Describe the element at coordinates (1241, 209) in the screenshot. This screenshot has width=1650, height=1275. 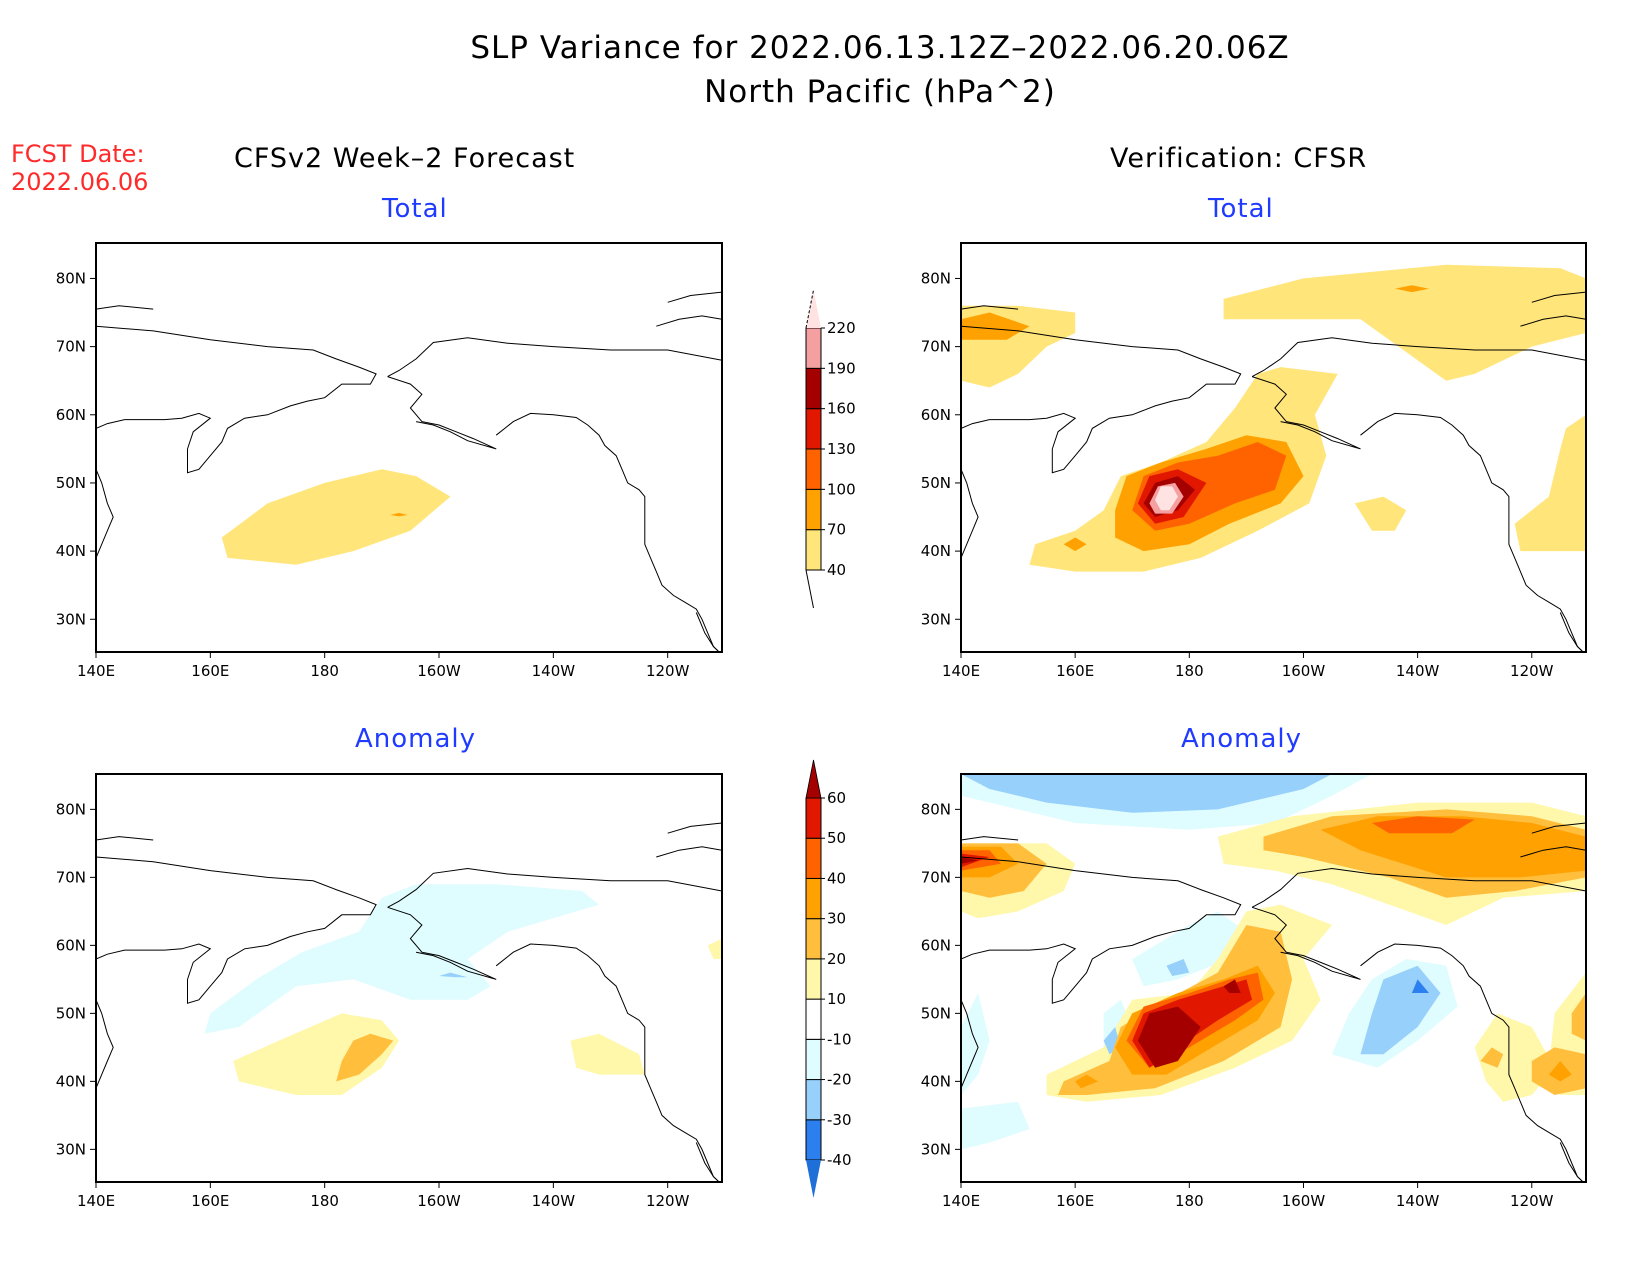
I see `verification-total-title: Total` at that location.